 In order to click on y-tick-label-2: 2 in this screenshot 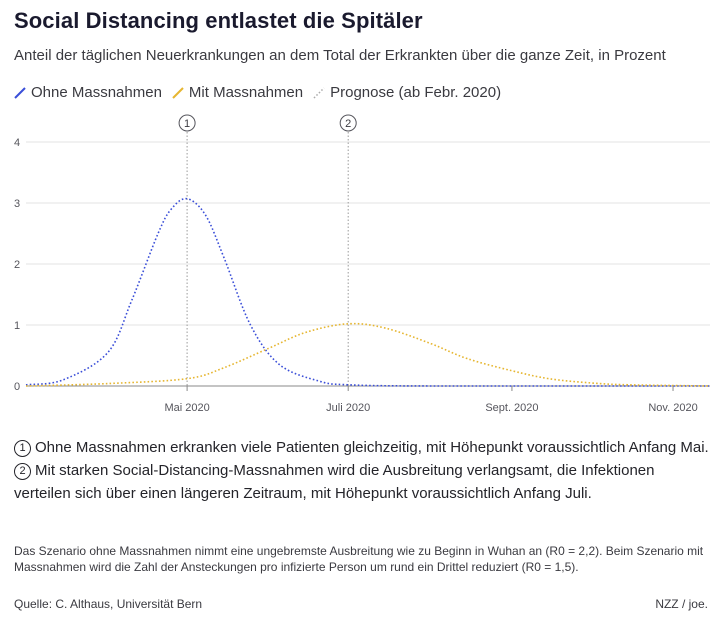, I will do `click(17, 265)`.